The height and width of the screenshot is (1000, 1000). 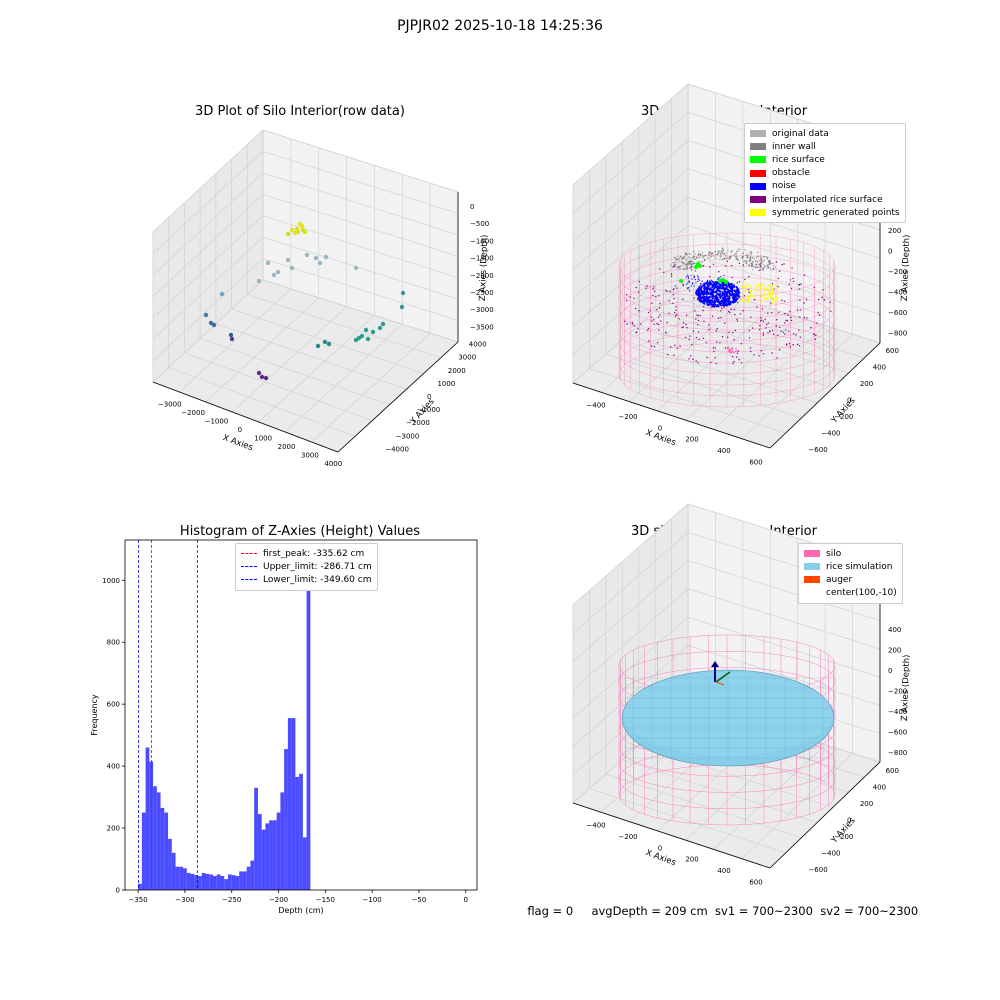 I want to click on panel4-z-tick-label: −600, so click(x=897, y=733).